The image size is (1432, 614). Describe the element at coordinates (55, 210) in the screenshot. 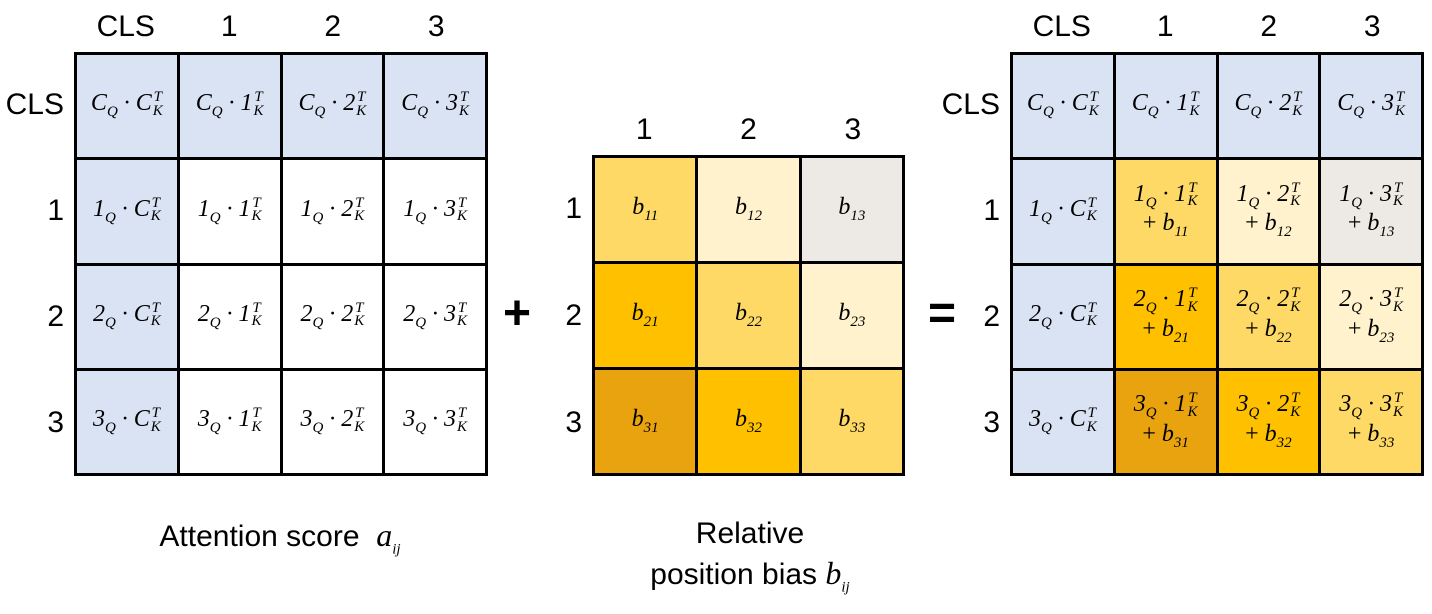

I see `score_matrix-row-header: 1` at that location.